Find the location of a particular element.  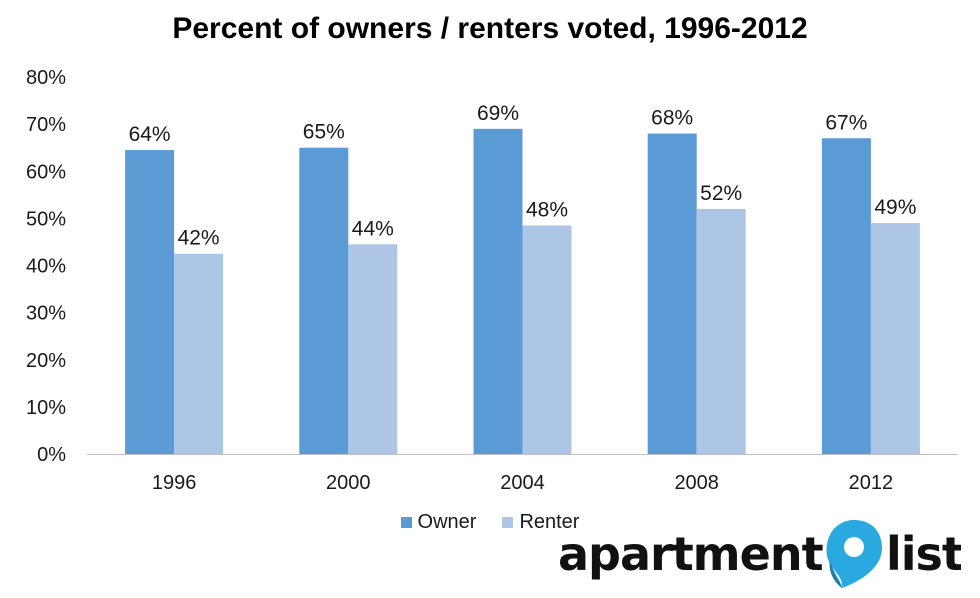

legend-label-owner: Owner is located at coordinates (447, 522).